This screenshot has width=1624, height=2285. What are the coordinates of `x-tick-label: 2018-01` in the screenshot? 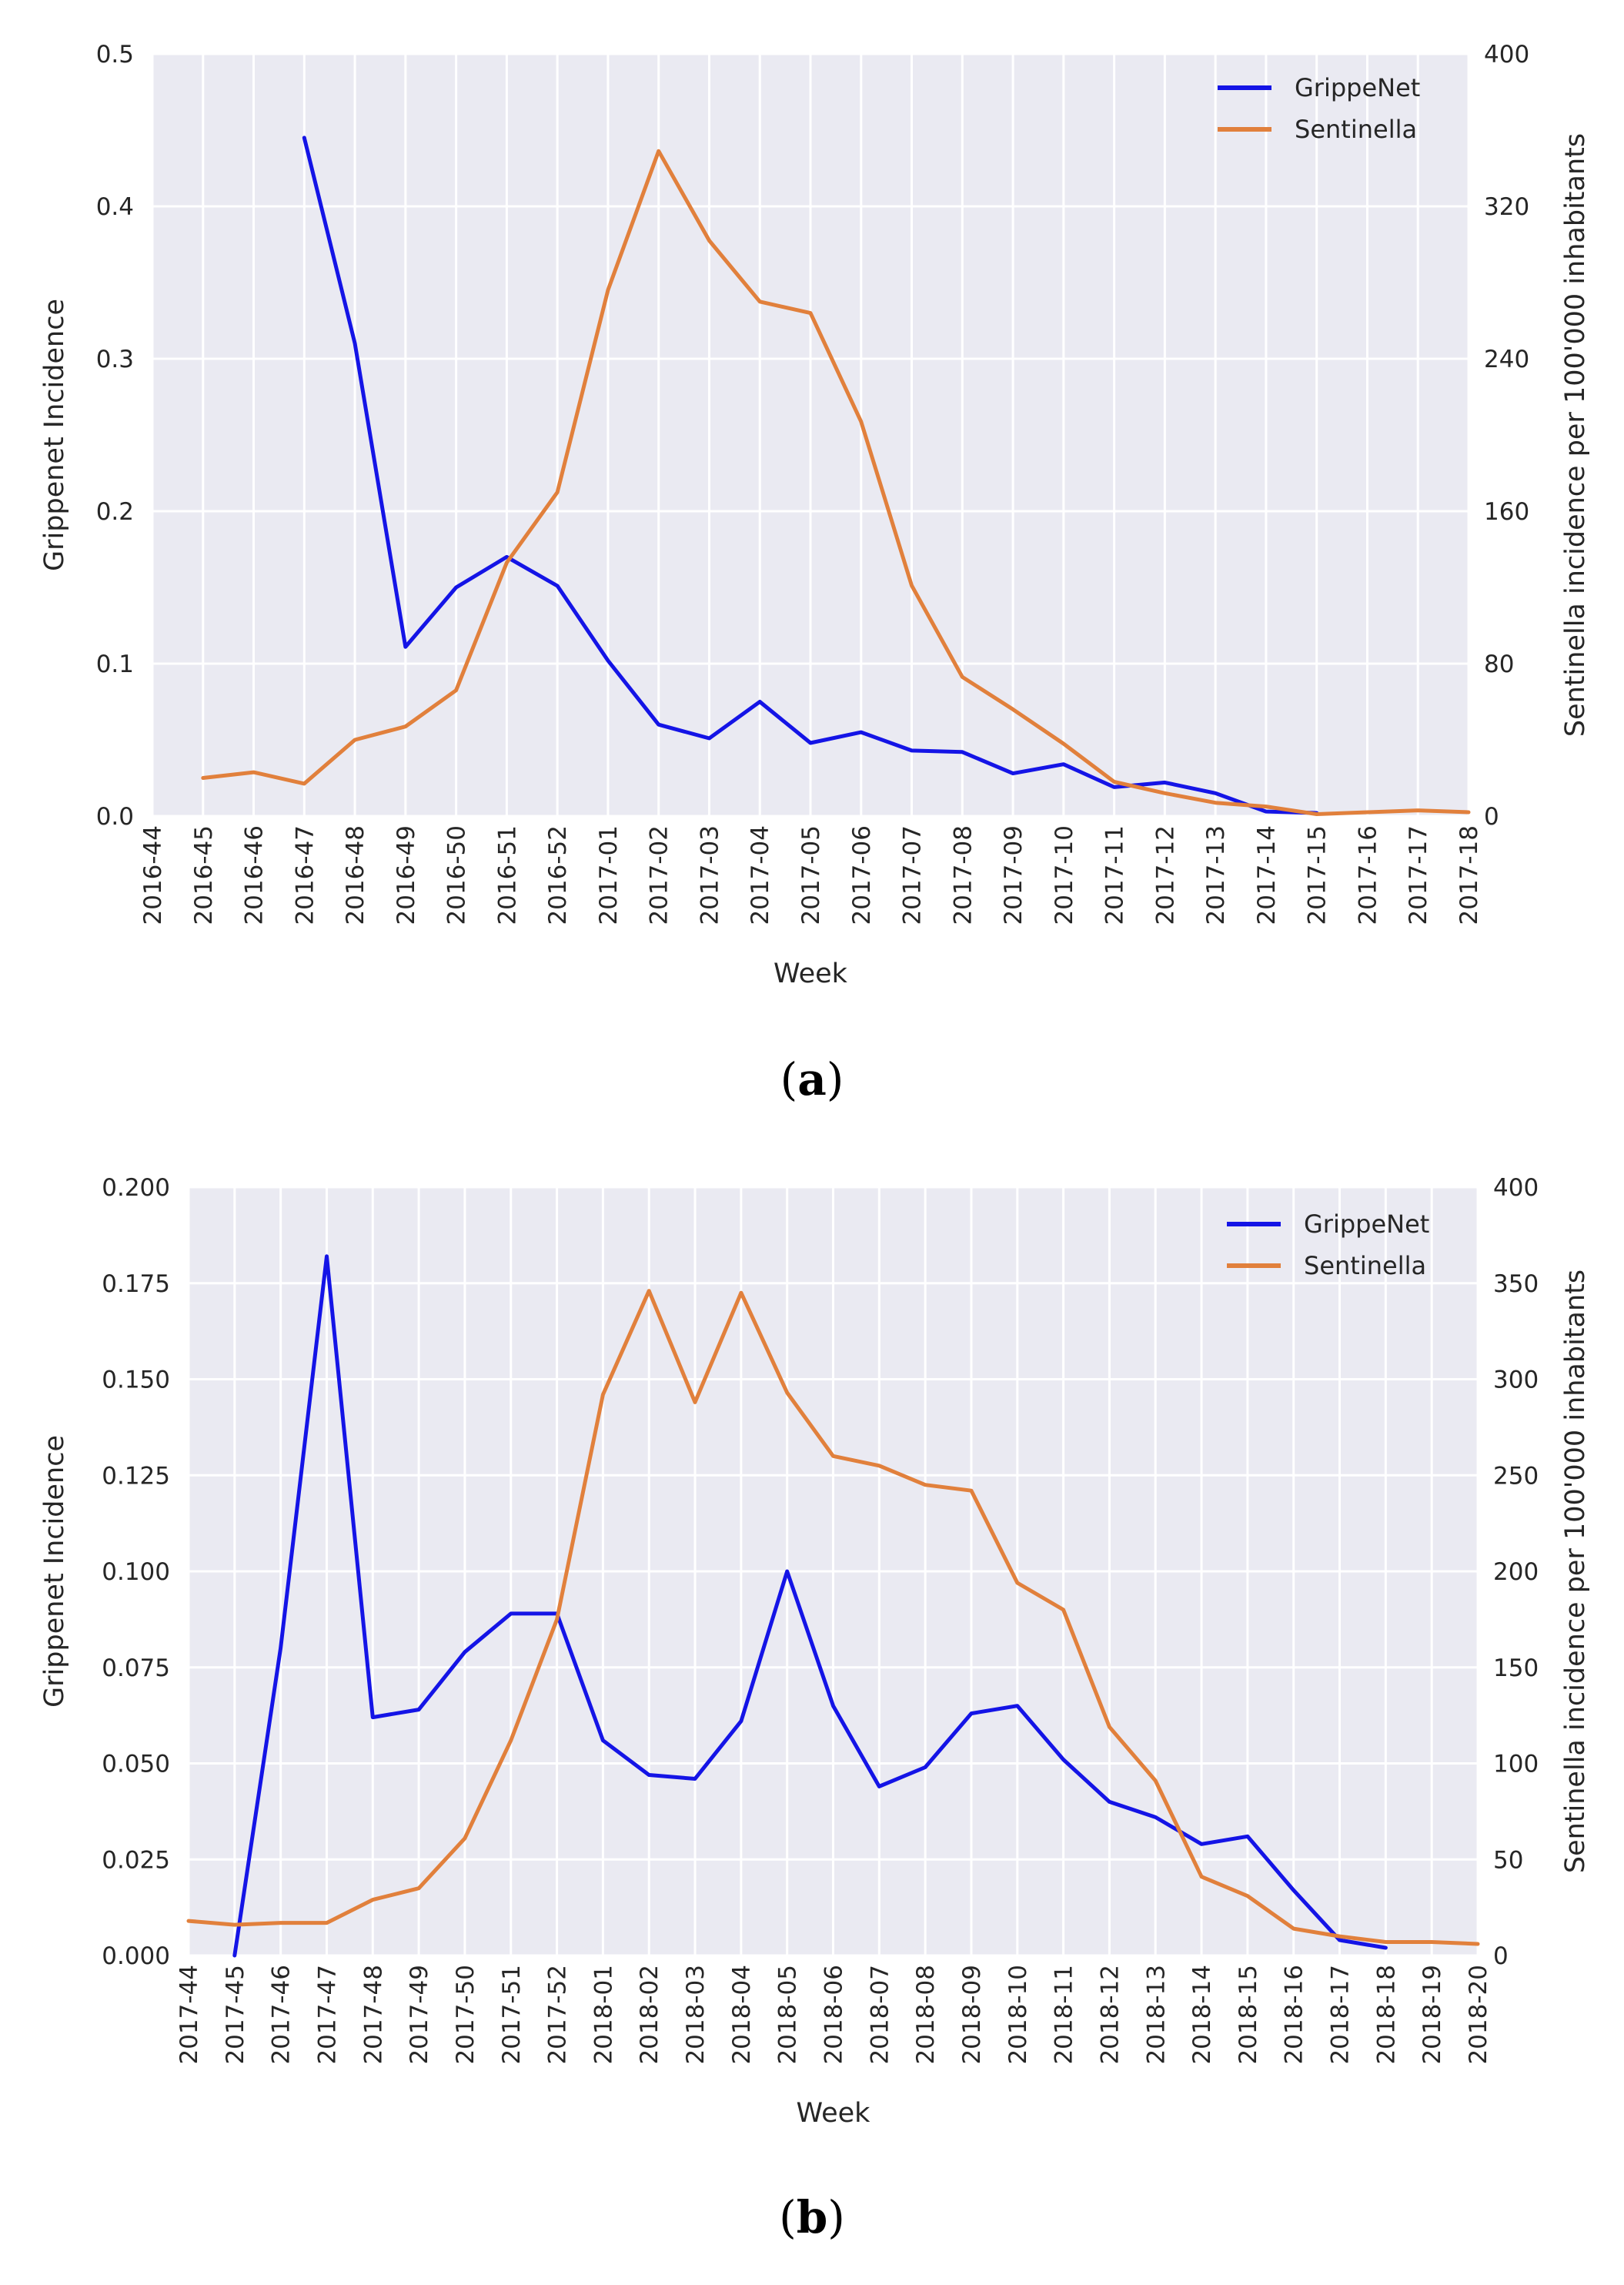 It's located at (603, 2015).